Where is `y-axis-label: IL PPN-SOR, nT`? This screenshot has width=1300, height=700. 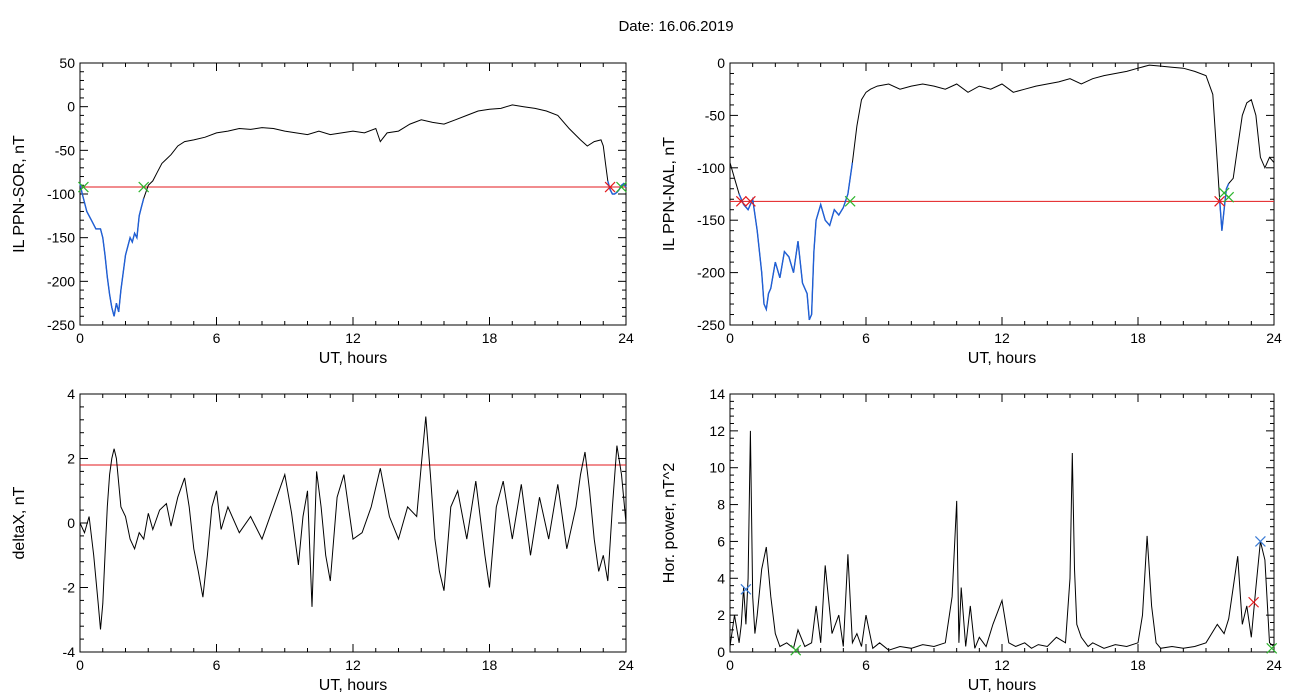 y-axis-label: IL PPN-SOR, nT is located at coordinates (19, 194).